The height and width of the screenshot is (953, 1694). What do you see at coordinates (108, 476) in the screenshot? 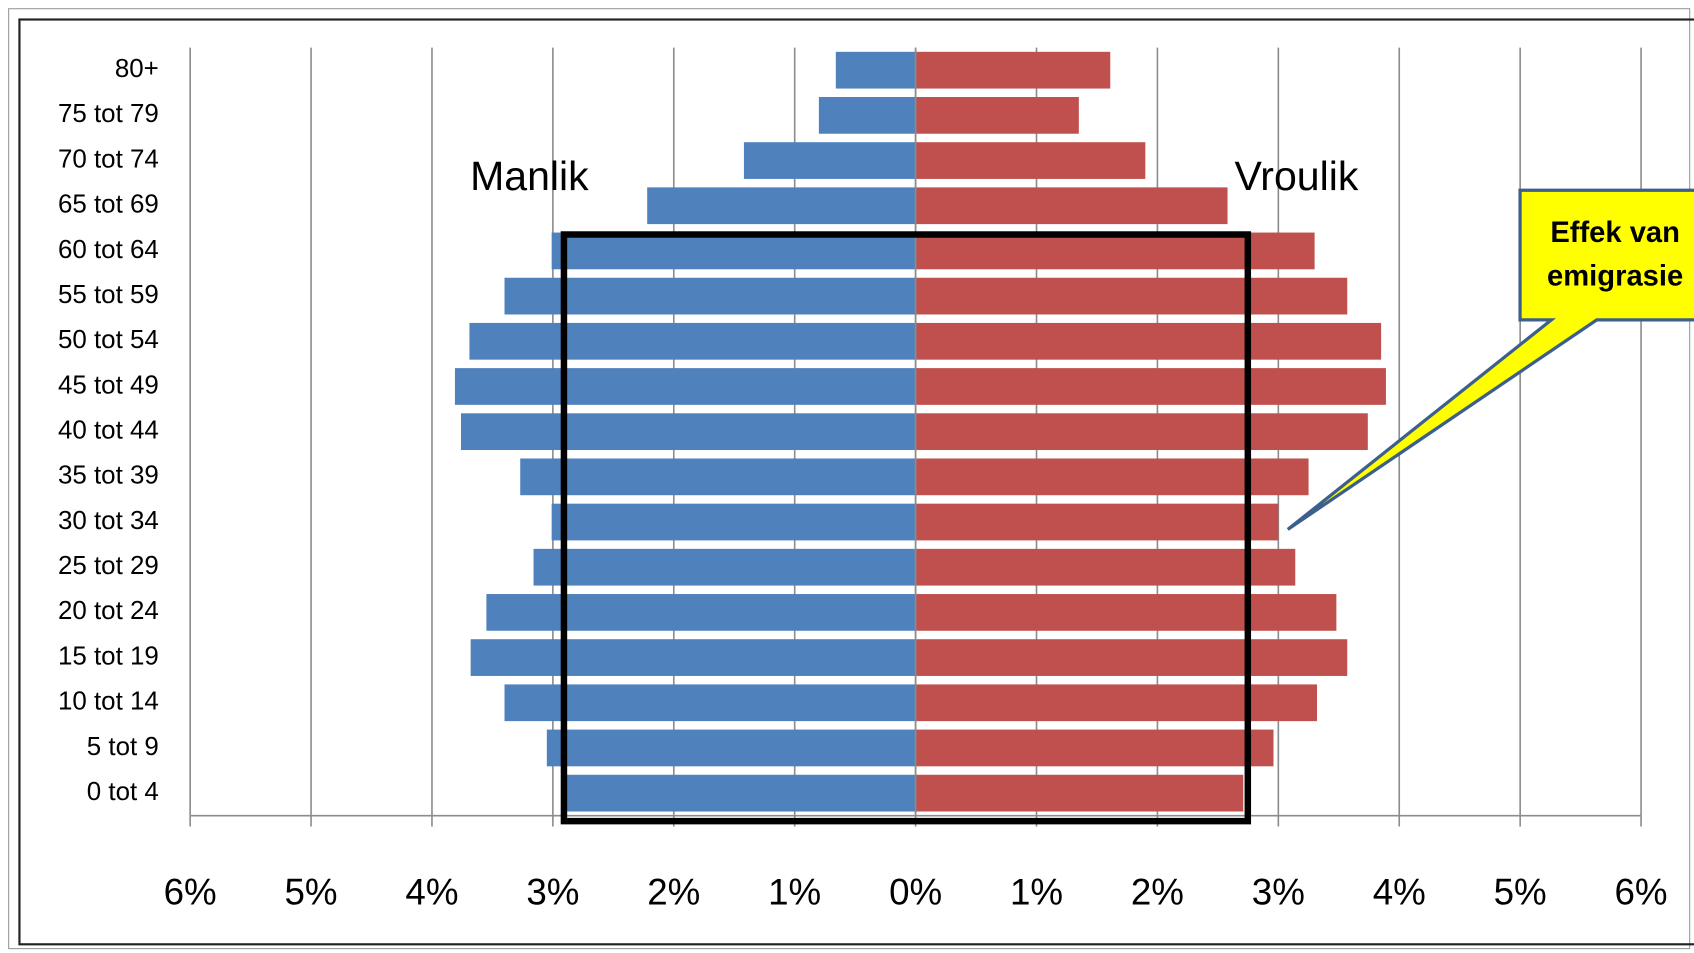
I see `y-tick-label: 35 tot 39` at bounding box center [108, 476].